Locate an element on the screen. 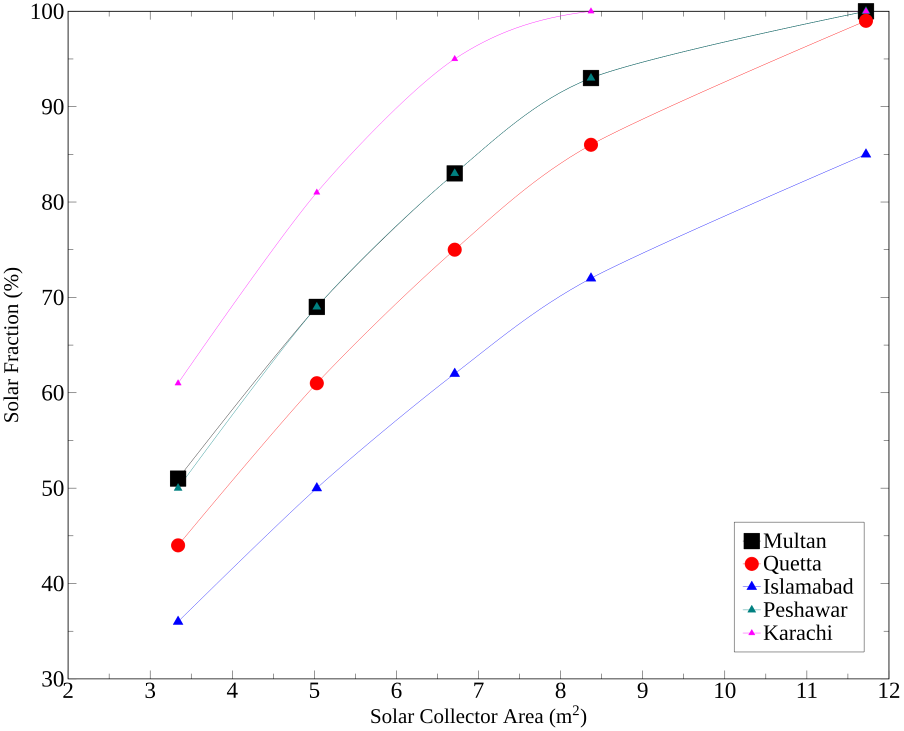 The image size is (904, 731). y-tick-label: 60 is located at coordinates (53, 392).